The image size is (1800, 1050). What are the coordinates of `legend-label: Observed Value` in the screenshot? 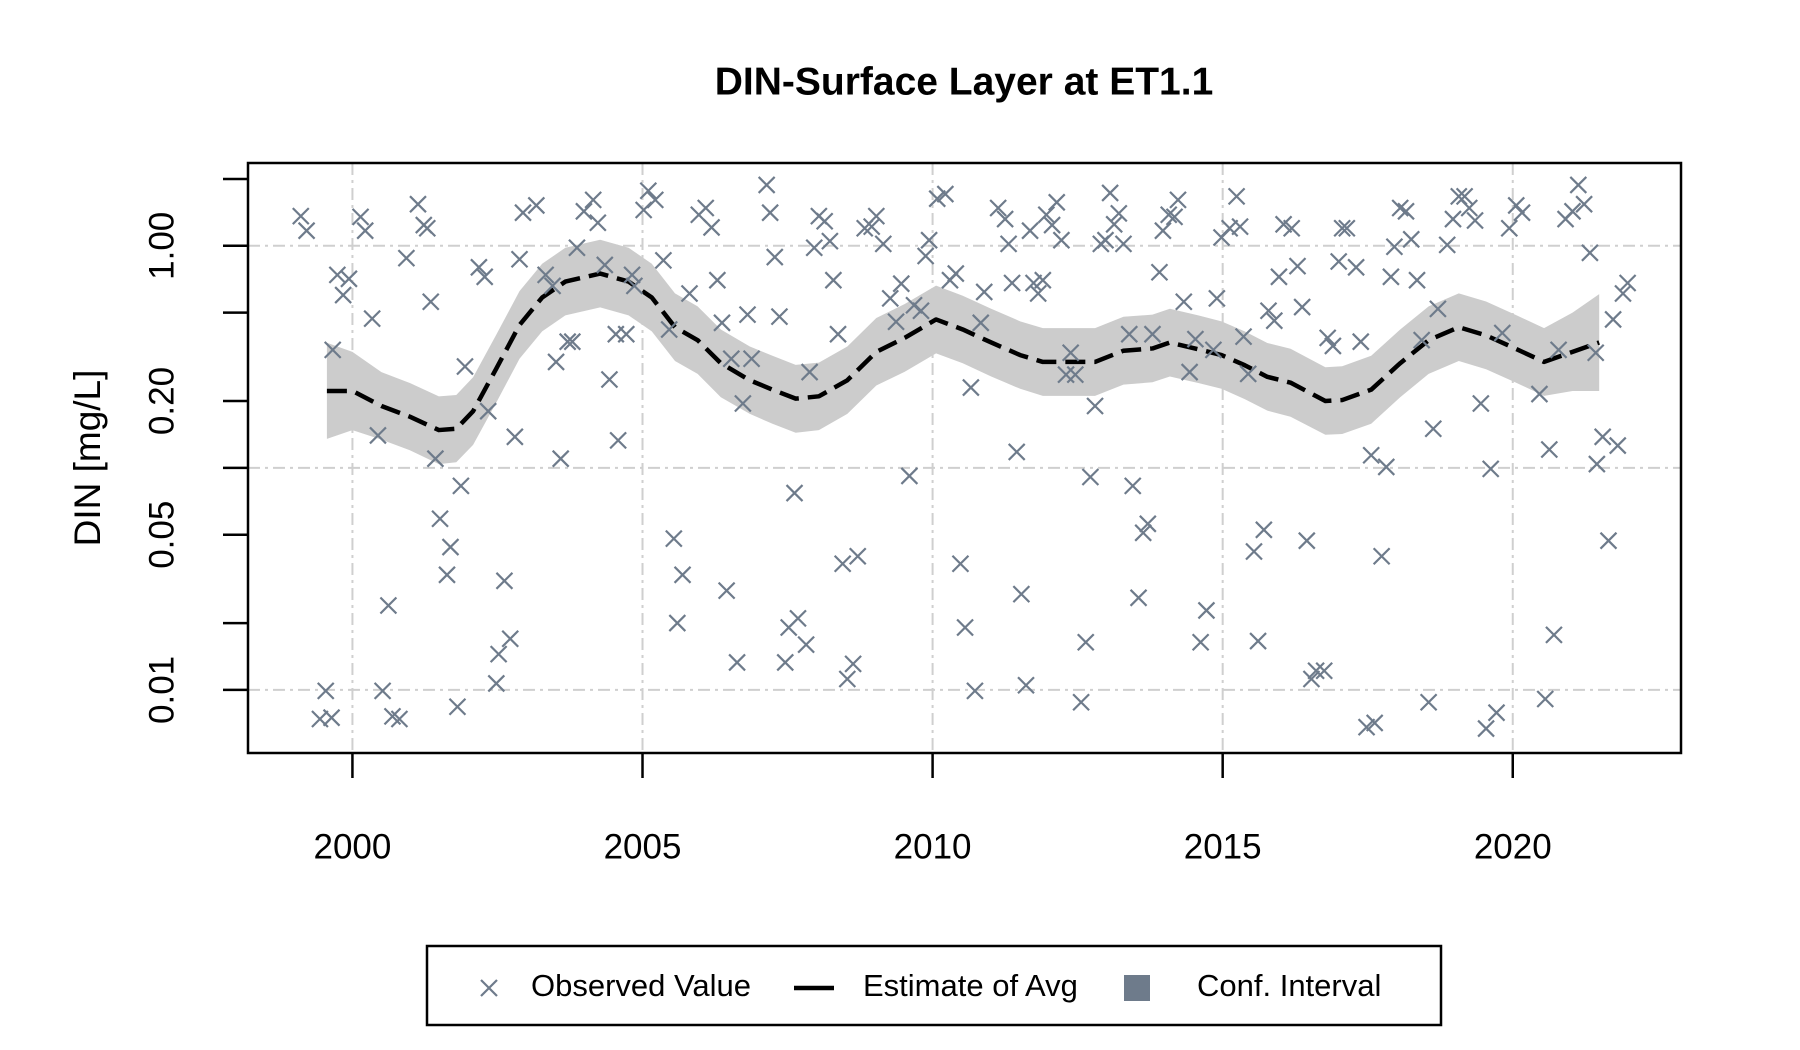 It's located at (641, 985).